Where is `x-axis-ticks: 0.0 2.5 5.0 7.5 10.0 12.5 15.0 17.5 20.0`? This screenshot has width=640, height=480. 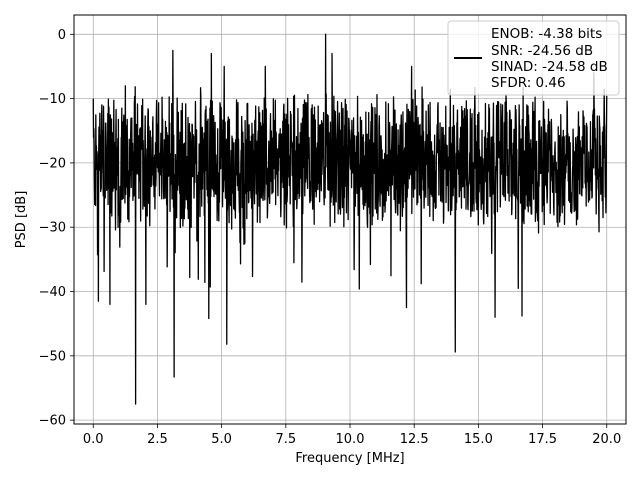 x-axis-ticks: 0.0 2.5 5.0 7.5 10.0 12.5 15.0 17.5 20.0 is located at coordinates (352, 435).